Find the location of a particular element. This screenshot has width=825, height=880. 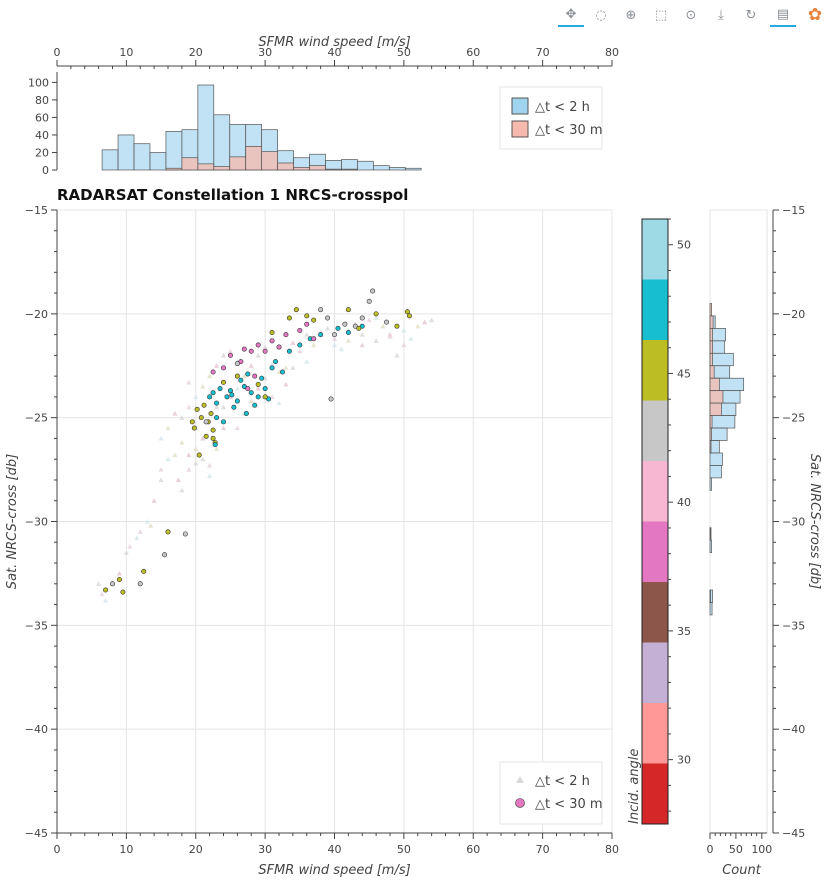

box-select-tool: ⬚ is located at coordinates (661, 15).